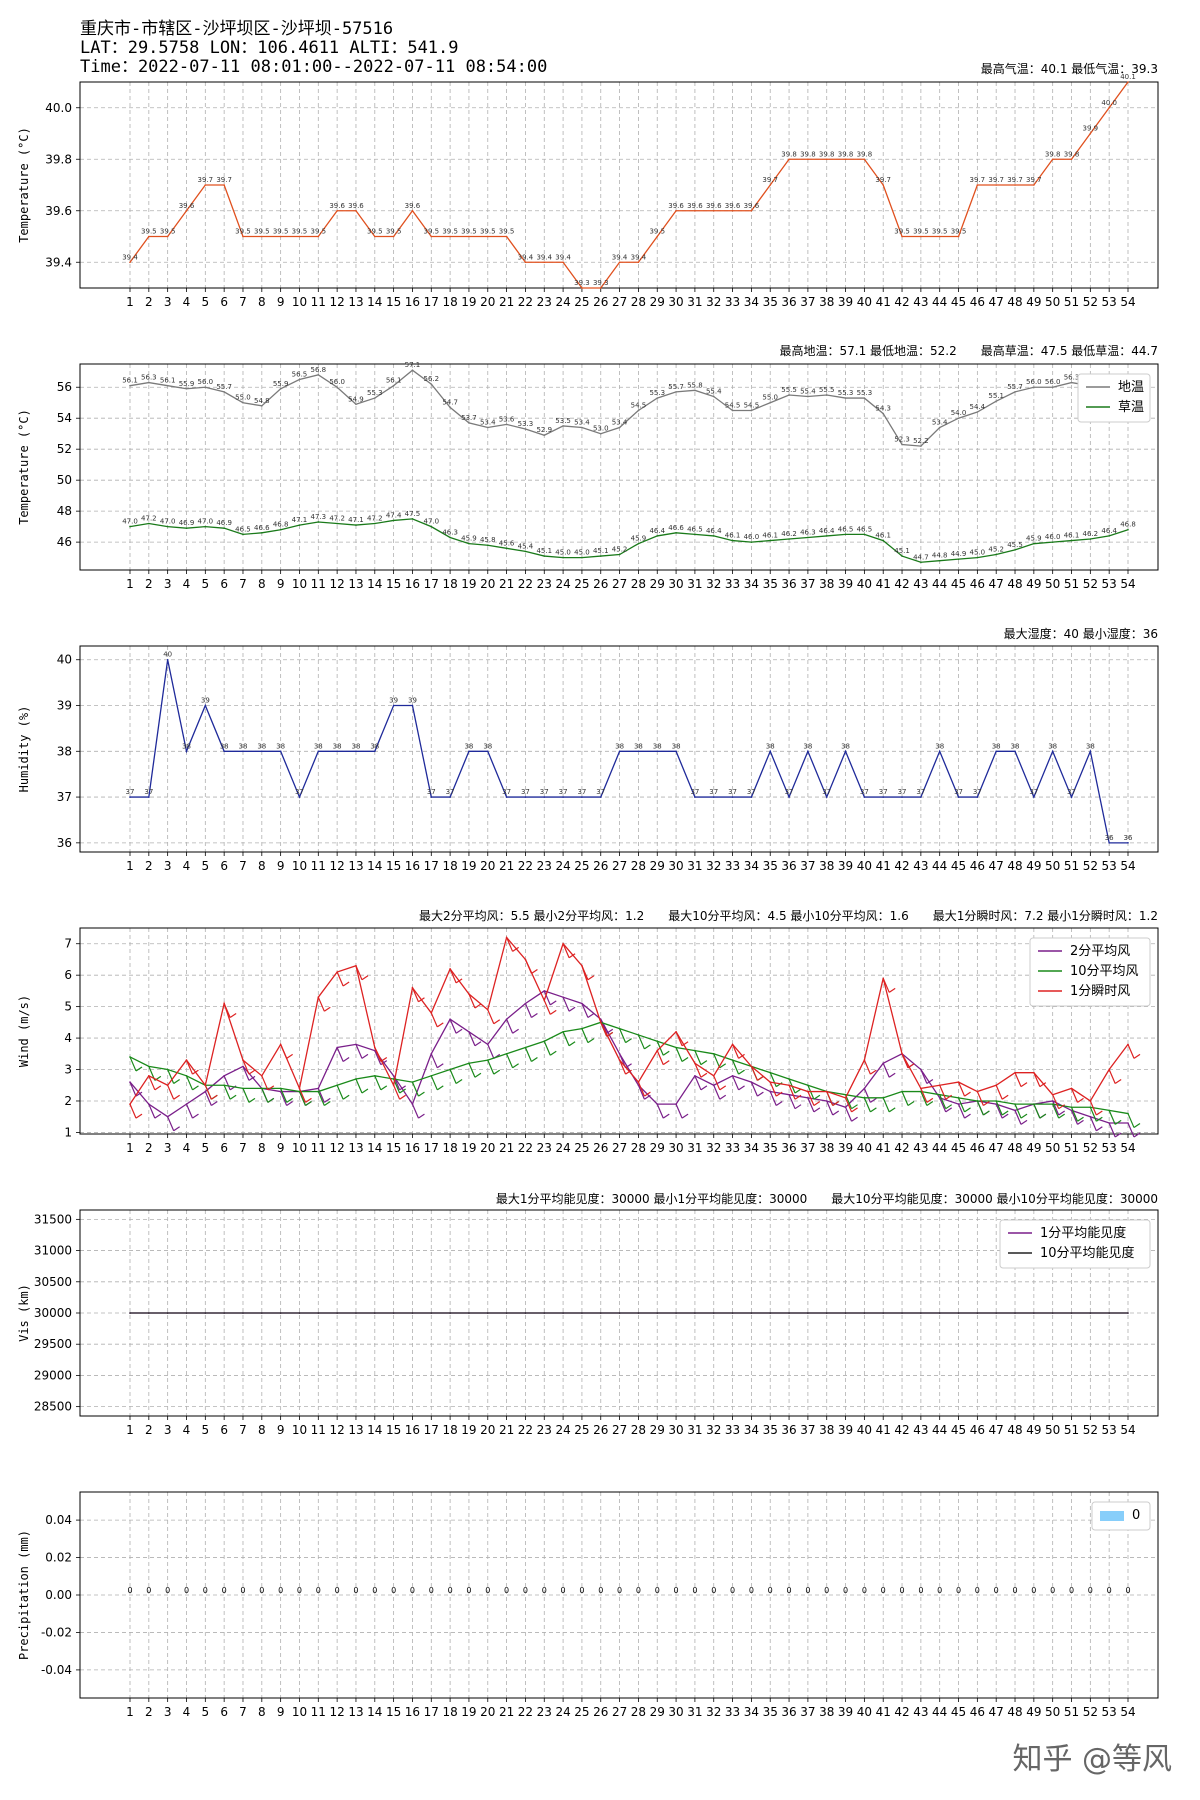  Describe the element at coordinates (563, 553) in the screenshot. I see `data-label: 45.0` at that location.